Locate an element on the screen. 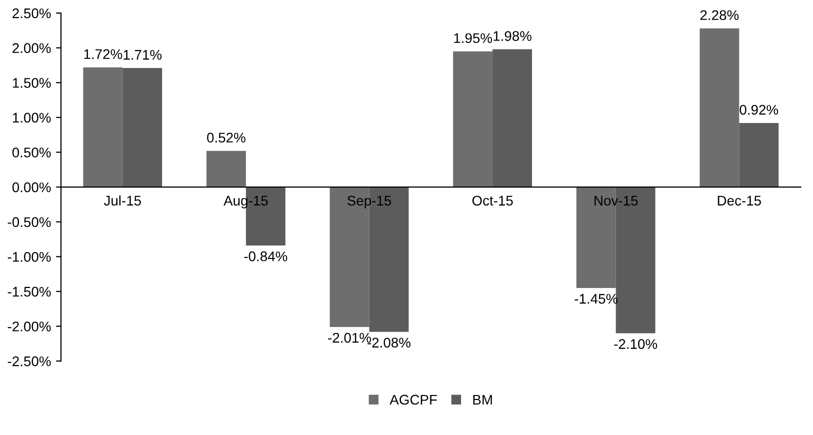  data-label: 0.52% is located at coordinates (226, 137).